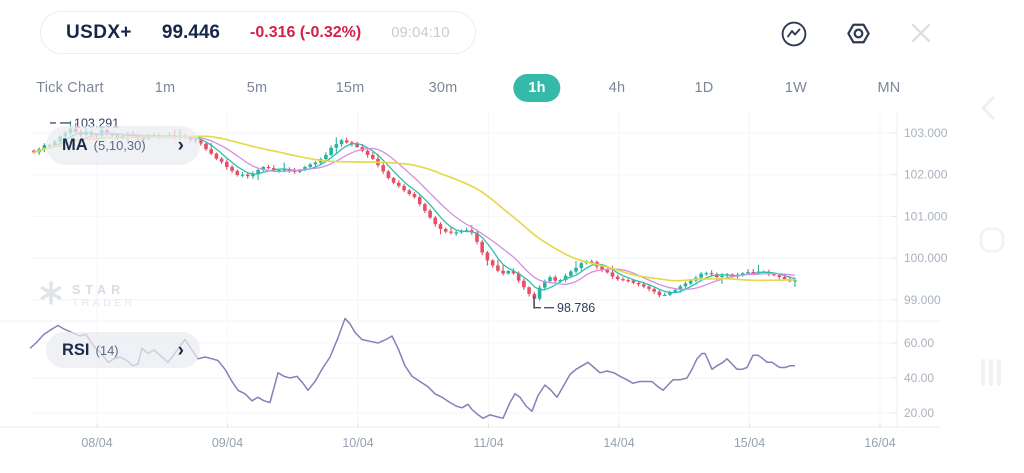  Describe the element at coordinates (922, 300) in the screenshot. I see `svg-text: 99.000` at that location.